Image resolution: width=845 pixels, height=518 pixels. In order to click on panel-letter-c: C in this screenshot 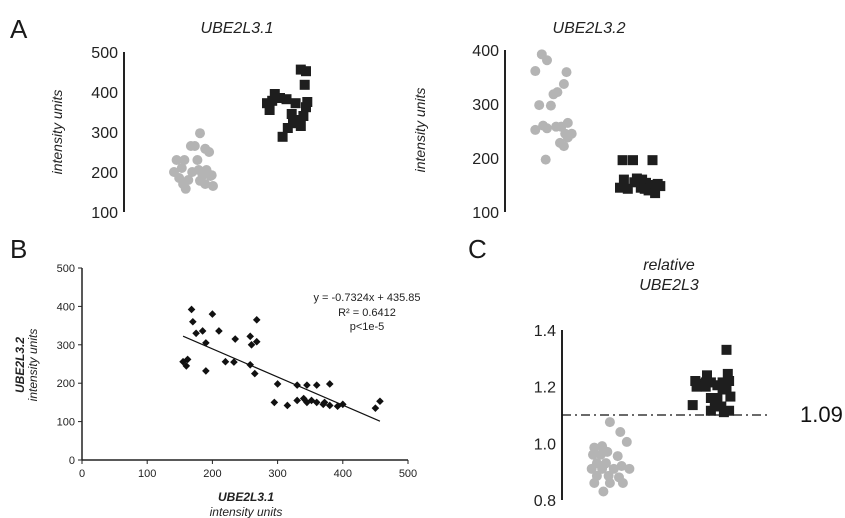, I will do `click(477, 249)`.